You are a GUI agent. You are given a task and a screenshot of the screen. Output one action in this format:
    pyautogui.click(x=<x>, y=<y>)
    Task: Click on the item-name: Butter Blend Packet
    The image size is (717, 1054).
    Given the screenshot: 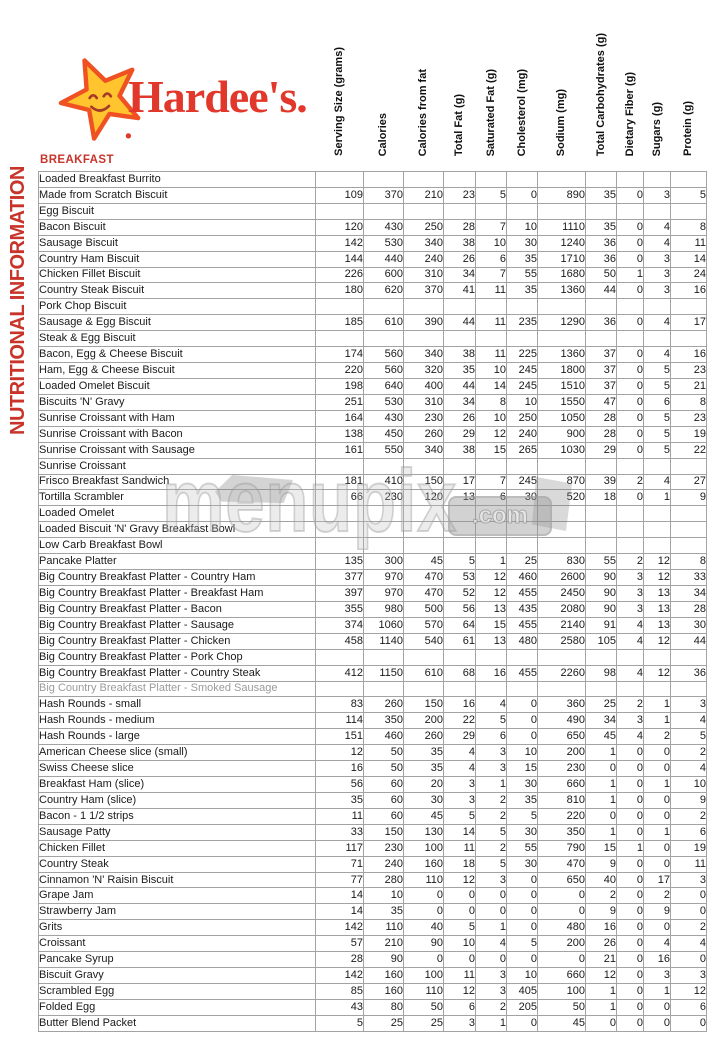 What is the action you would take?
    pyautogui.click(x=177, y=1023)
    